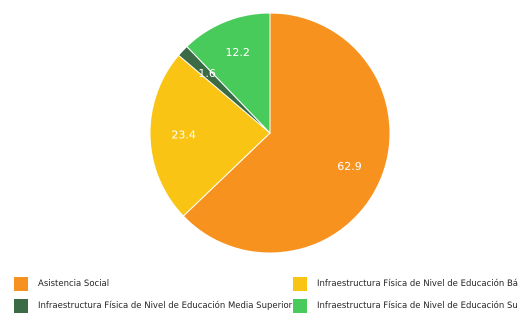 The height and width of the screenshot is (321, 518). What do you see at coordinates (349, 166) in the screenshot?
I see `data-label-asistencia-social: 62.9` at bounding box center [349, 166].